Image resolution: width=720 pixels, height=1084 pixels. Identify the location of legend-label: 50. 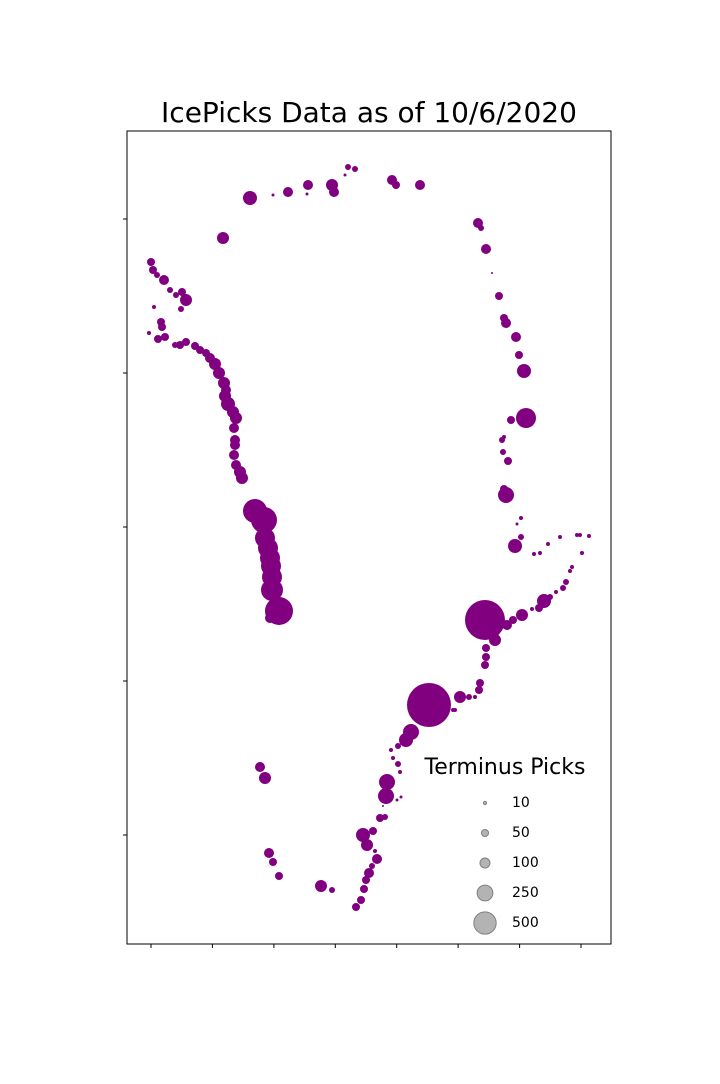
(521, 833).